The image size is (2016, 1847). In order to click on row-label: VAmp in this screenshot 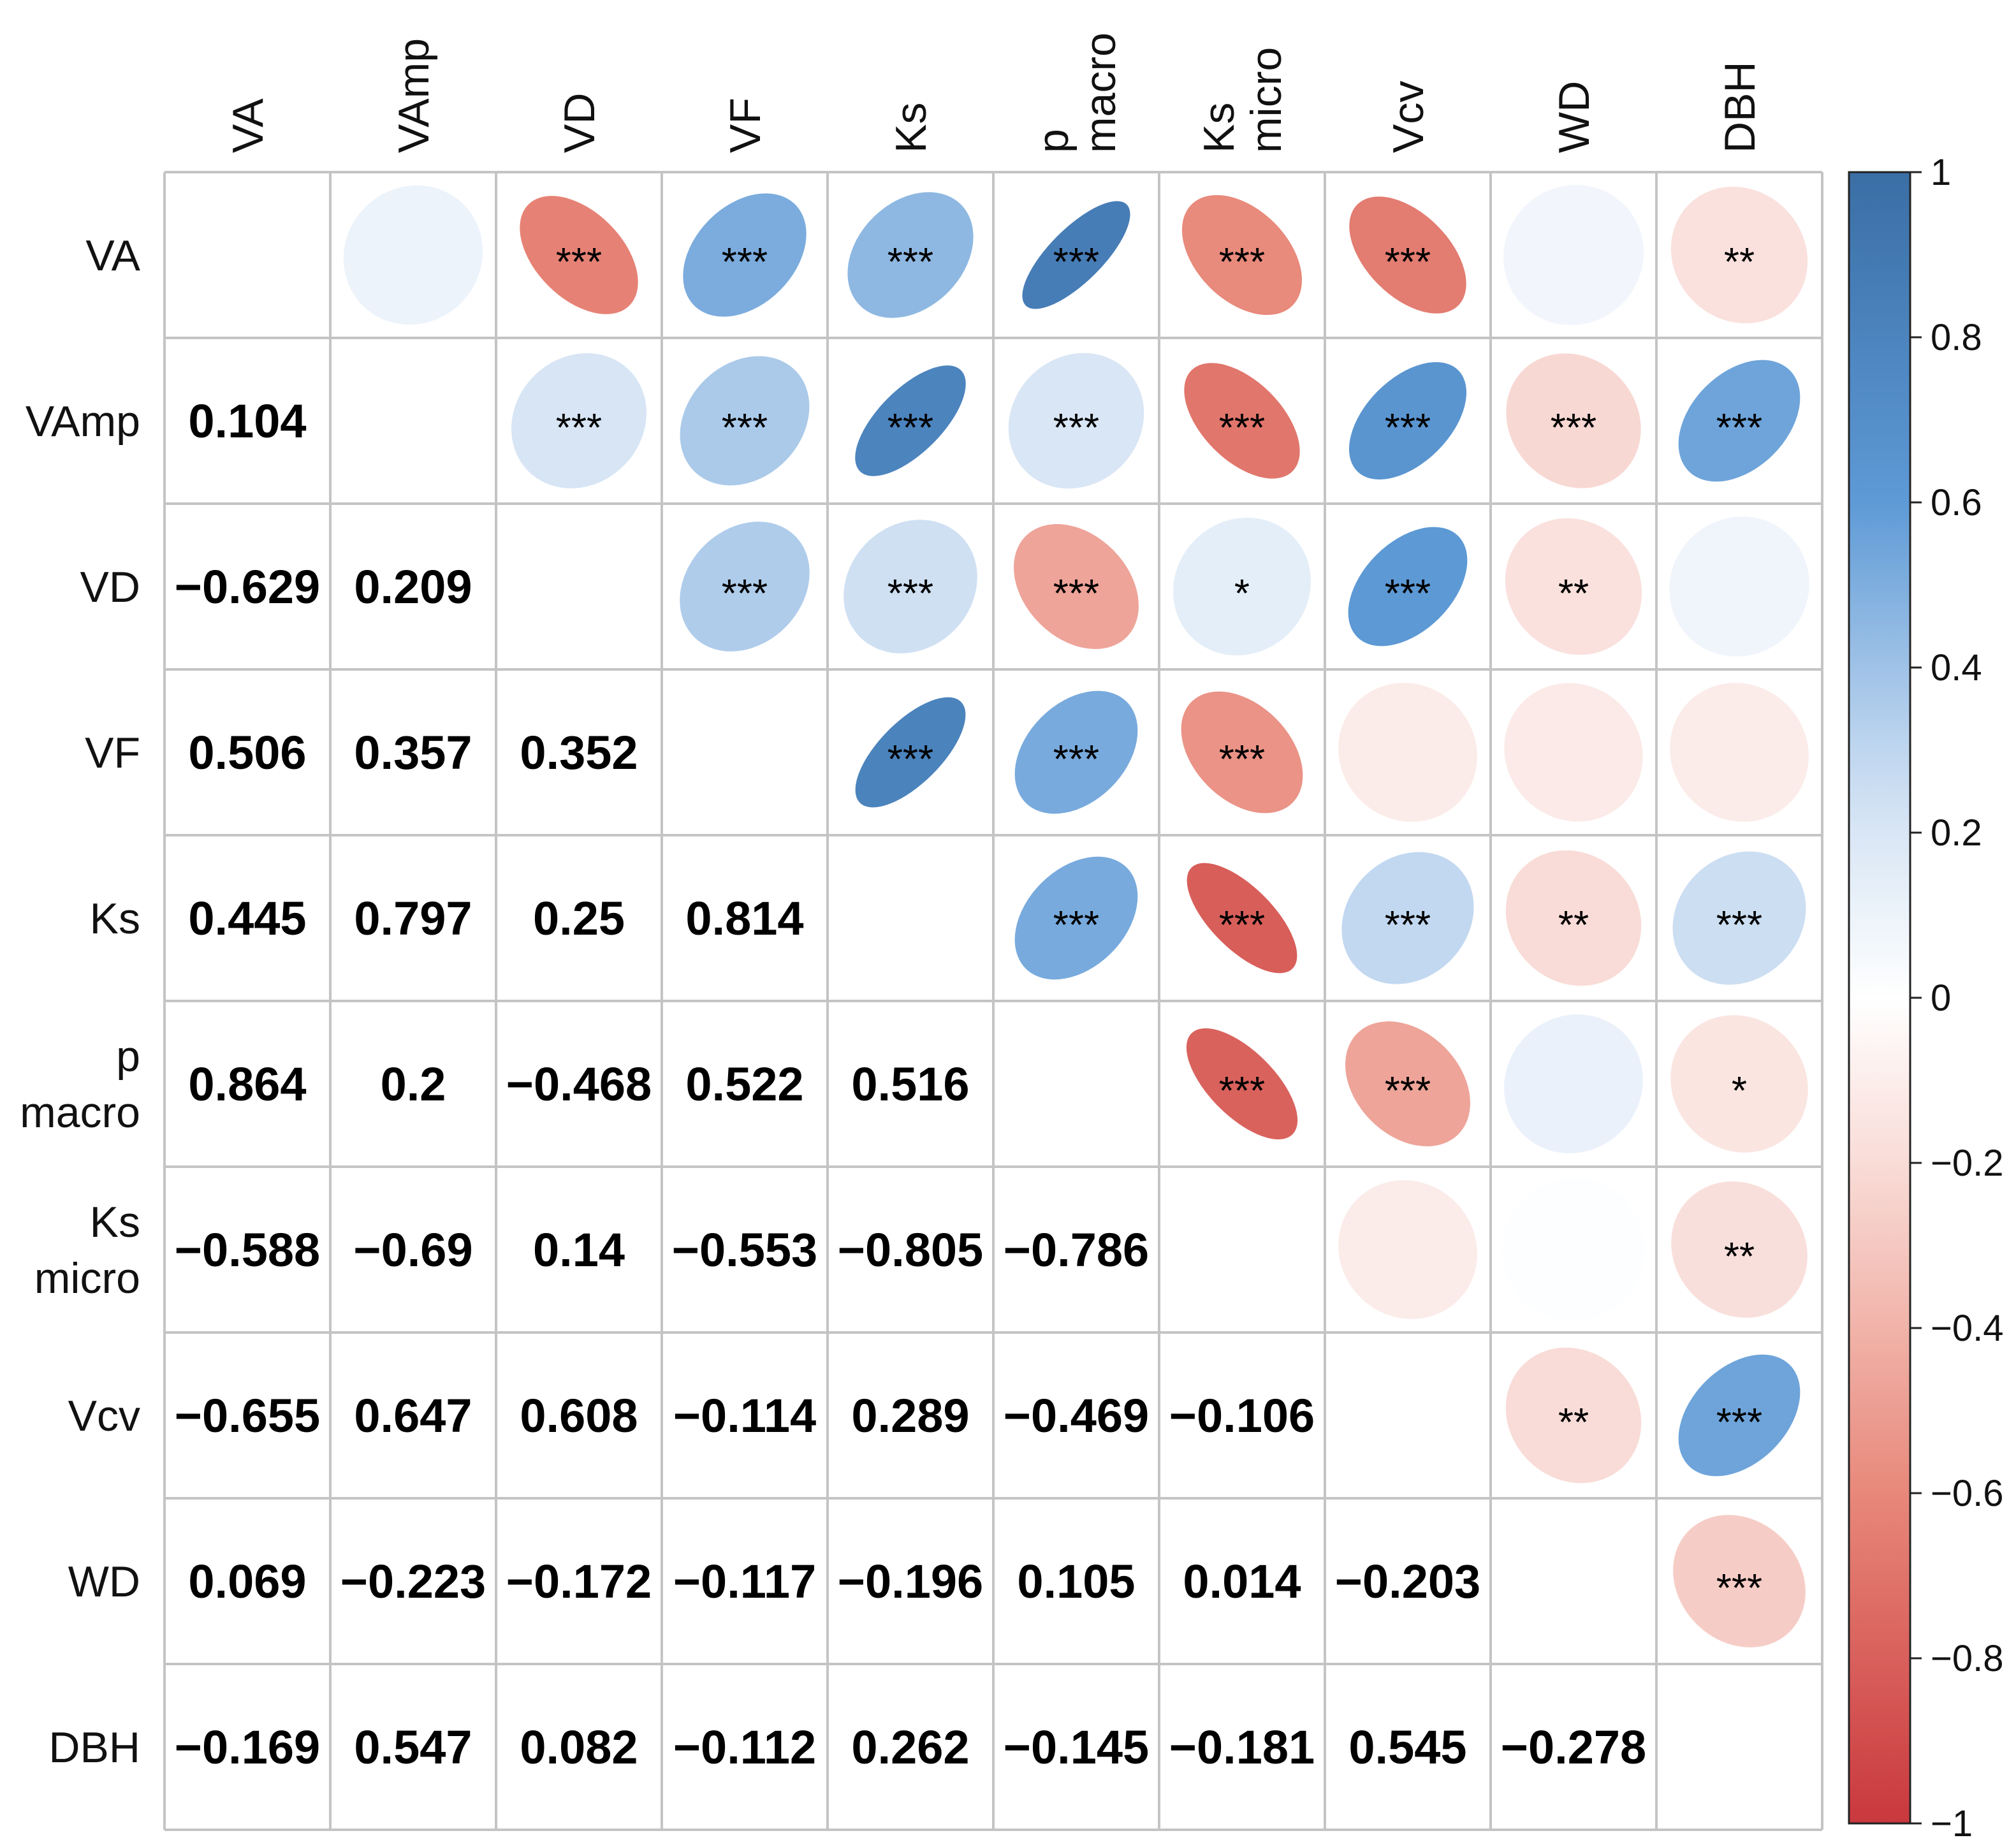, I will do `click(83, 421)`.